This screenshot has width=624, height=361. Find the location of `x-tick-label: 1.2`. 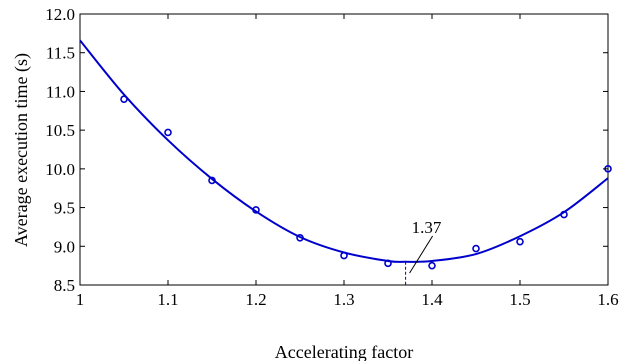

x-tick-label: 1.2 is located at coordinates (255, 299).